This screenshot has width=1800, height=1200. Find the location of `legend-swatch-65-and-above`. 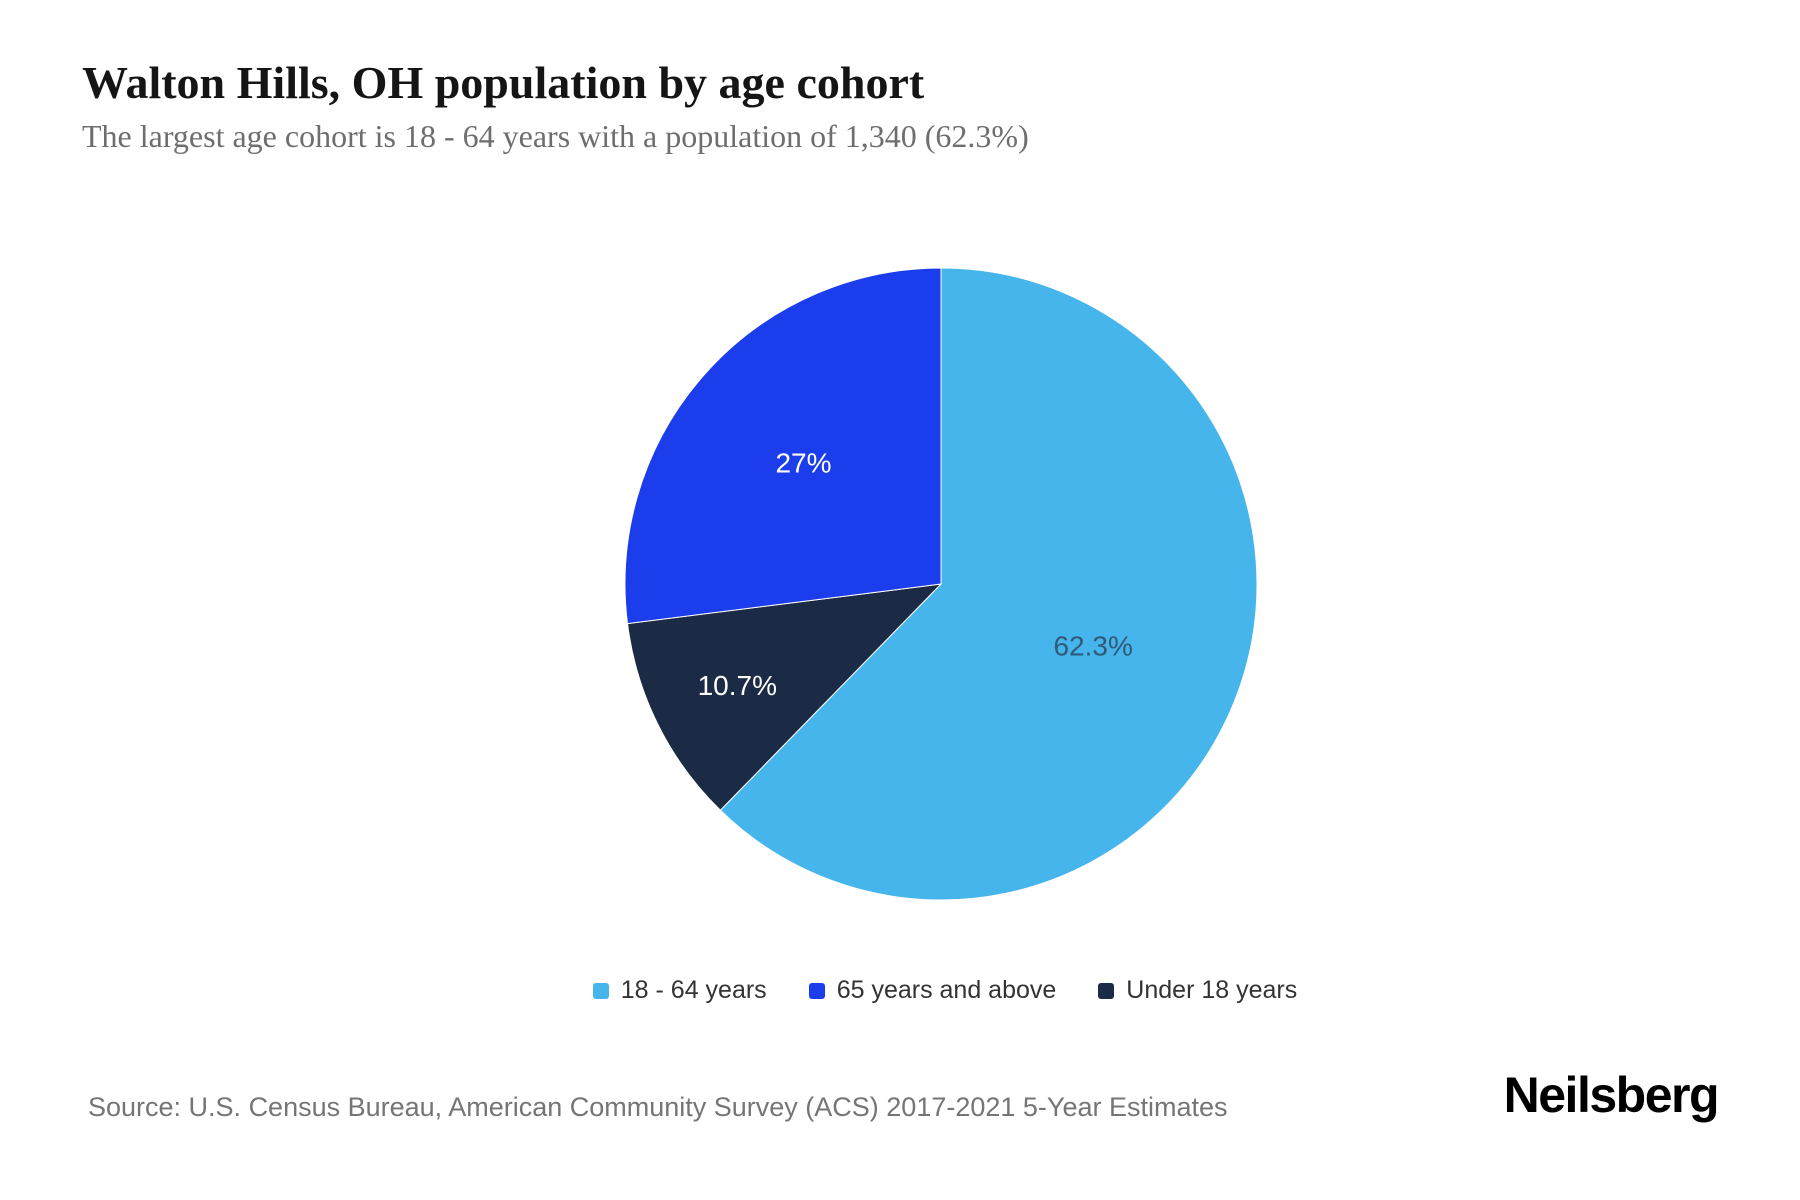

legend-swatch-65-and-above is located at coordinates (816, 990).